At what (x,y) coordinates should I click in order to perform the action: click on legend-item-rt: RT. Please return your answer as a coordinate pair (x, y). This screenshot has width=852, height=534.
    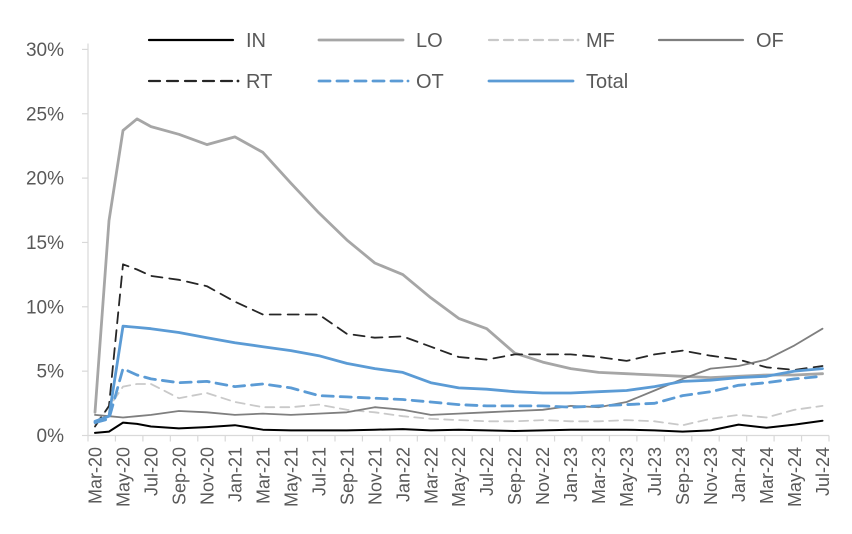
    Looking at the image, I should click on (209, 82).